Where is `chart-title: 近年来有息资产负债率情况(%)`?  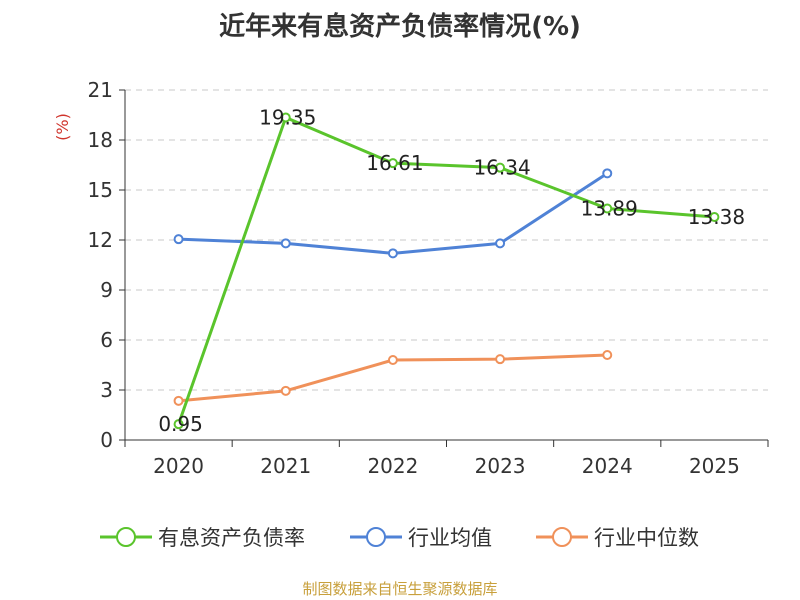 chart-title: 近年来有息资产负债率情况(%) is located at coordinates (400, 27).